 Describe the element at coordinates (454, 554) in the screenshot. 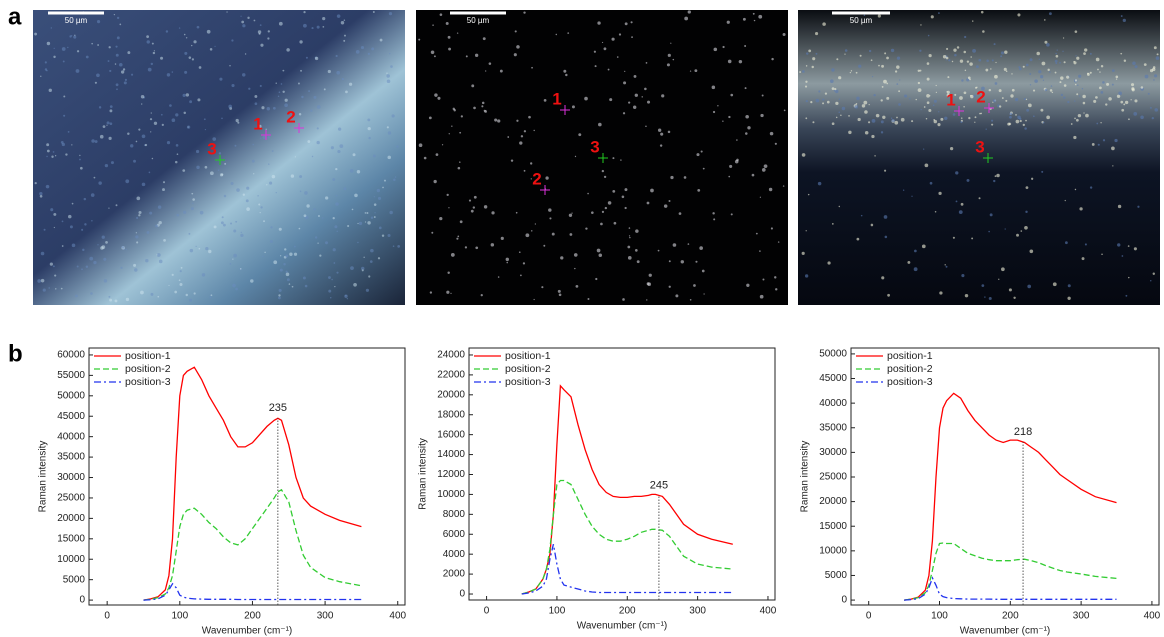

I see `y-tick-label: 4000` at that location.